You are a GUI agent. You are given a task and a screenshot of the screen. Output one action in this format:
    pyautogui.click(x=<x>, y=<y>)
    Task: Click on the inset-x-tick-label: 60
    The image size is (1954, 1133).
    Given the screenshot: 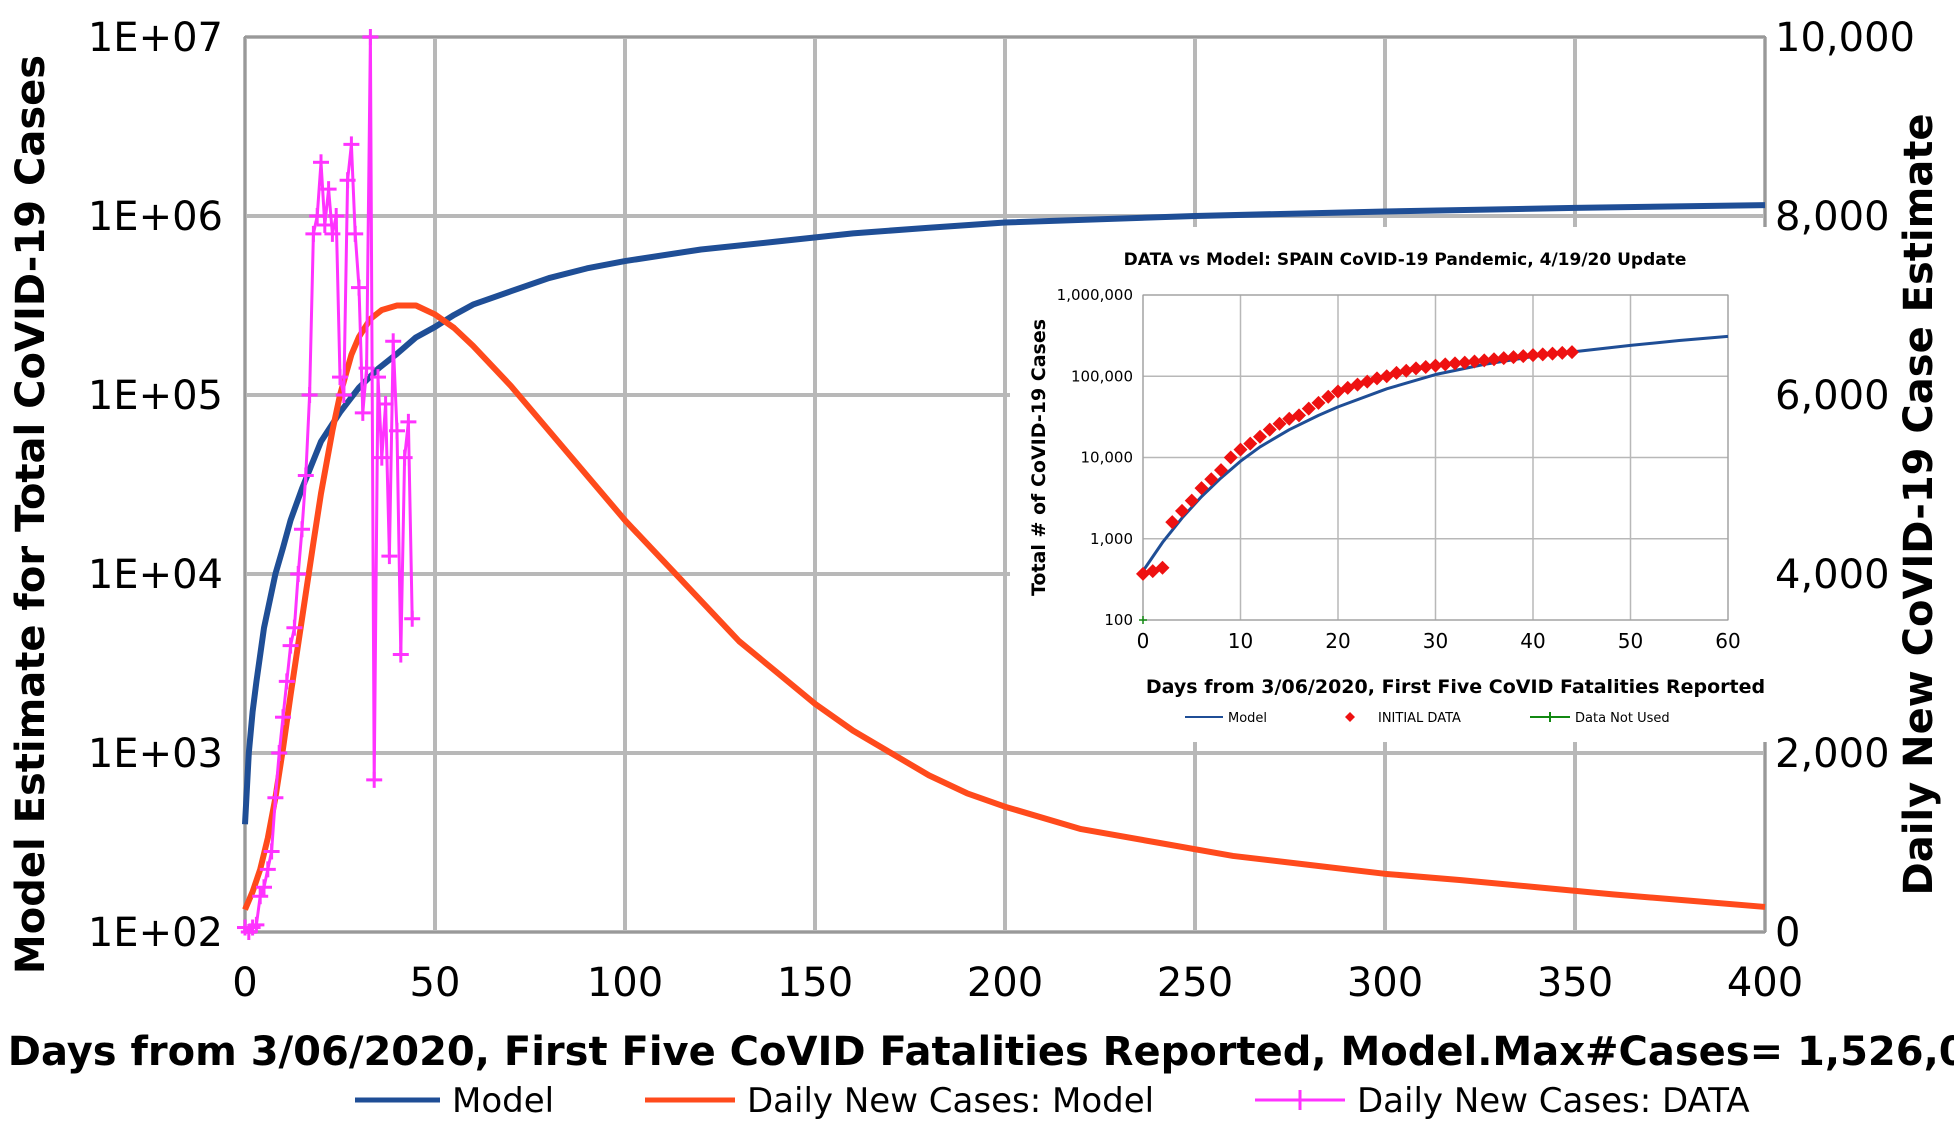 What is the action you would take?
    pyautogui.click(x=1727, y=641)
    